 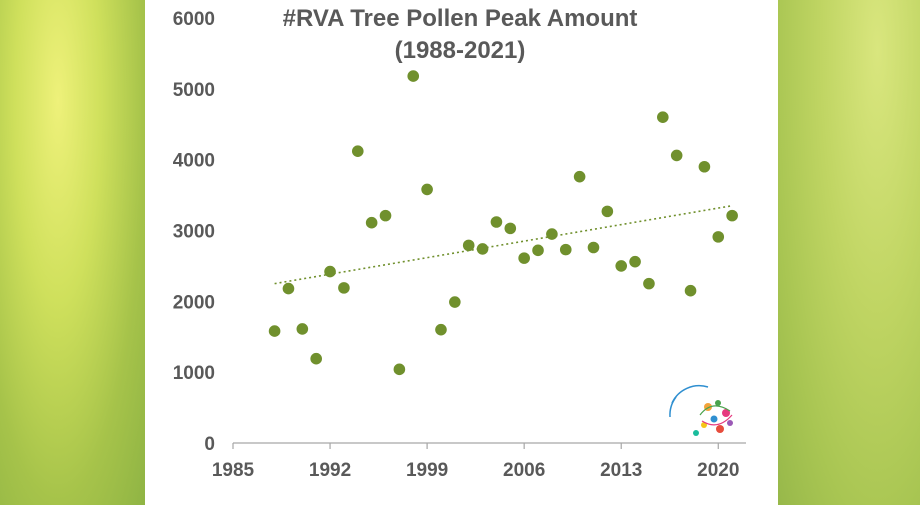 I want to click on y-tick-label: 6000, so click(x=194, y=19).